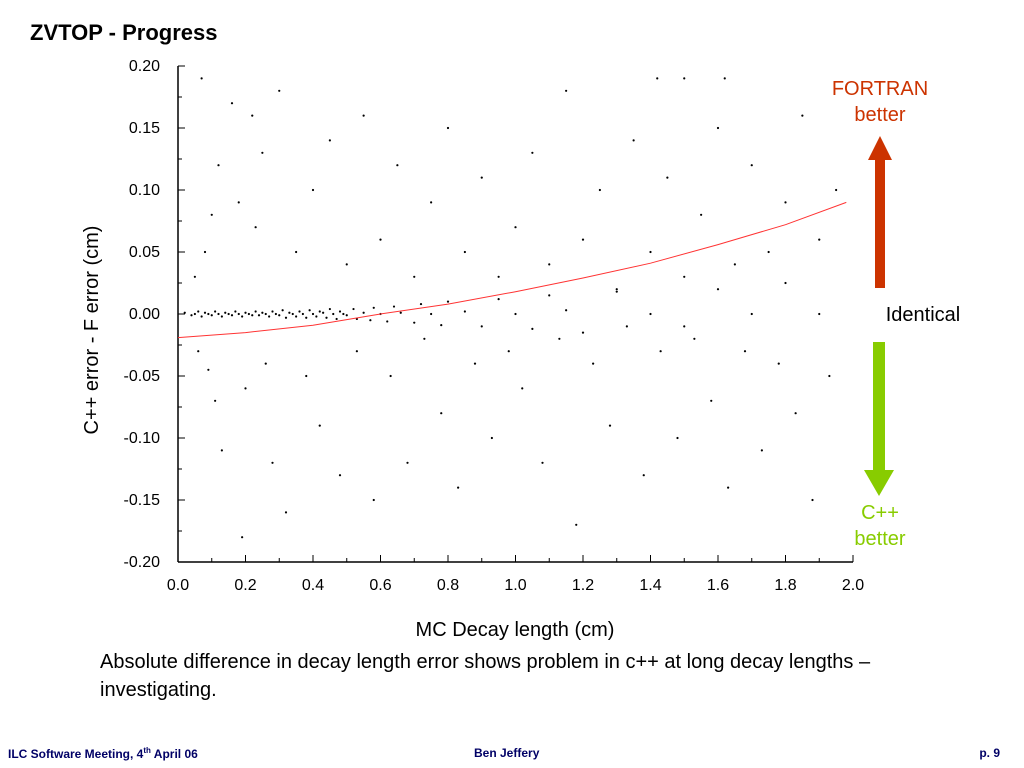 The width and height of the screenshot is (1024, 768). What do you see at coordinates (144, 128) in the screenshot?
I see `y-tick-label: 0.15` at bounding box center [144, 128].